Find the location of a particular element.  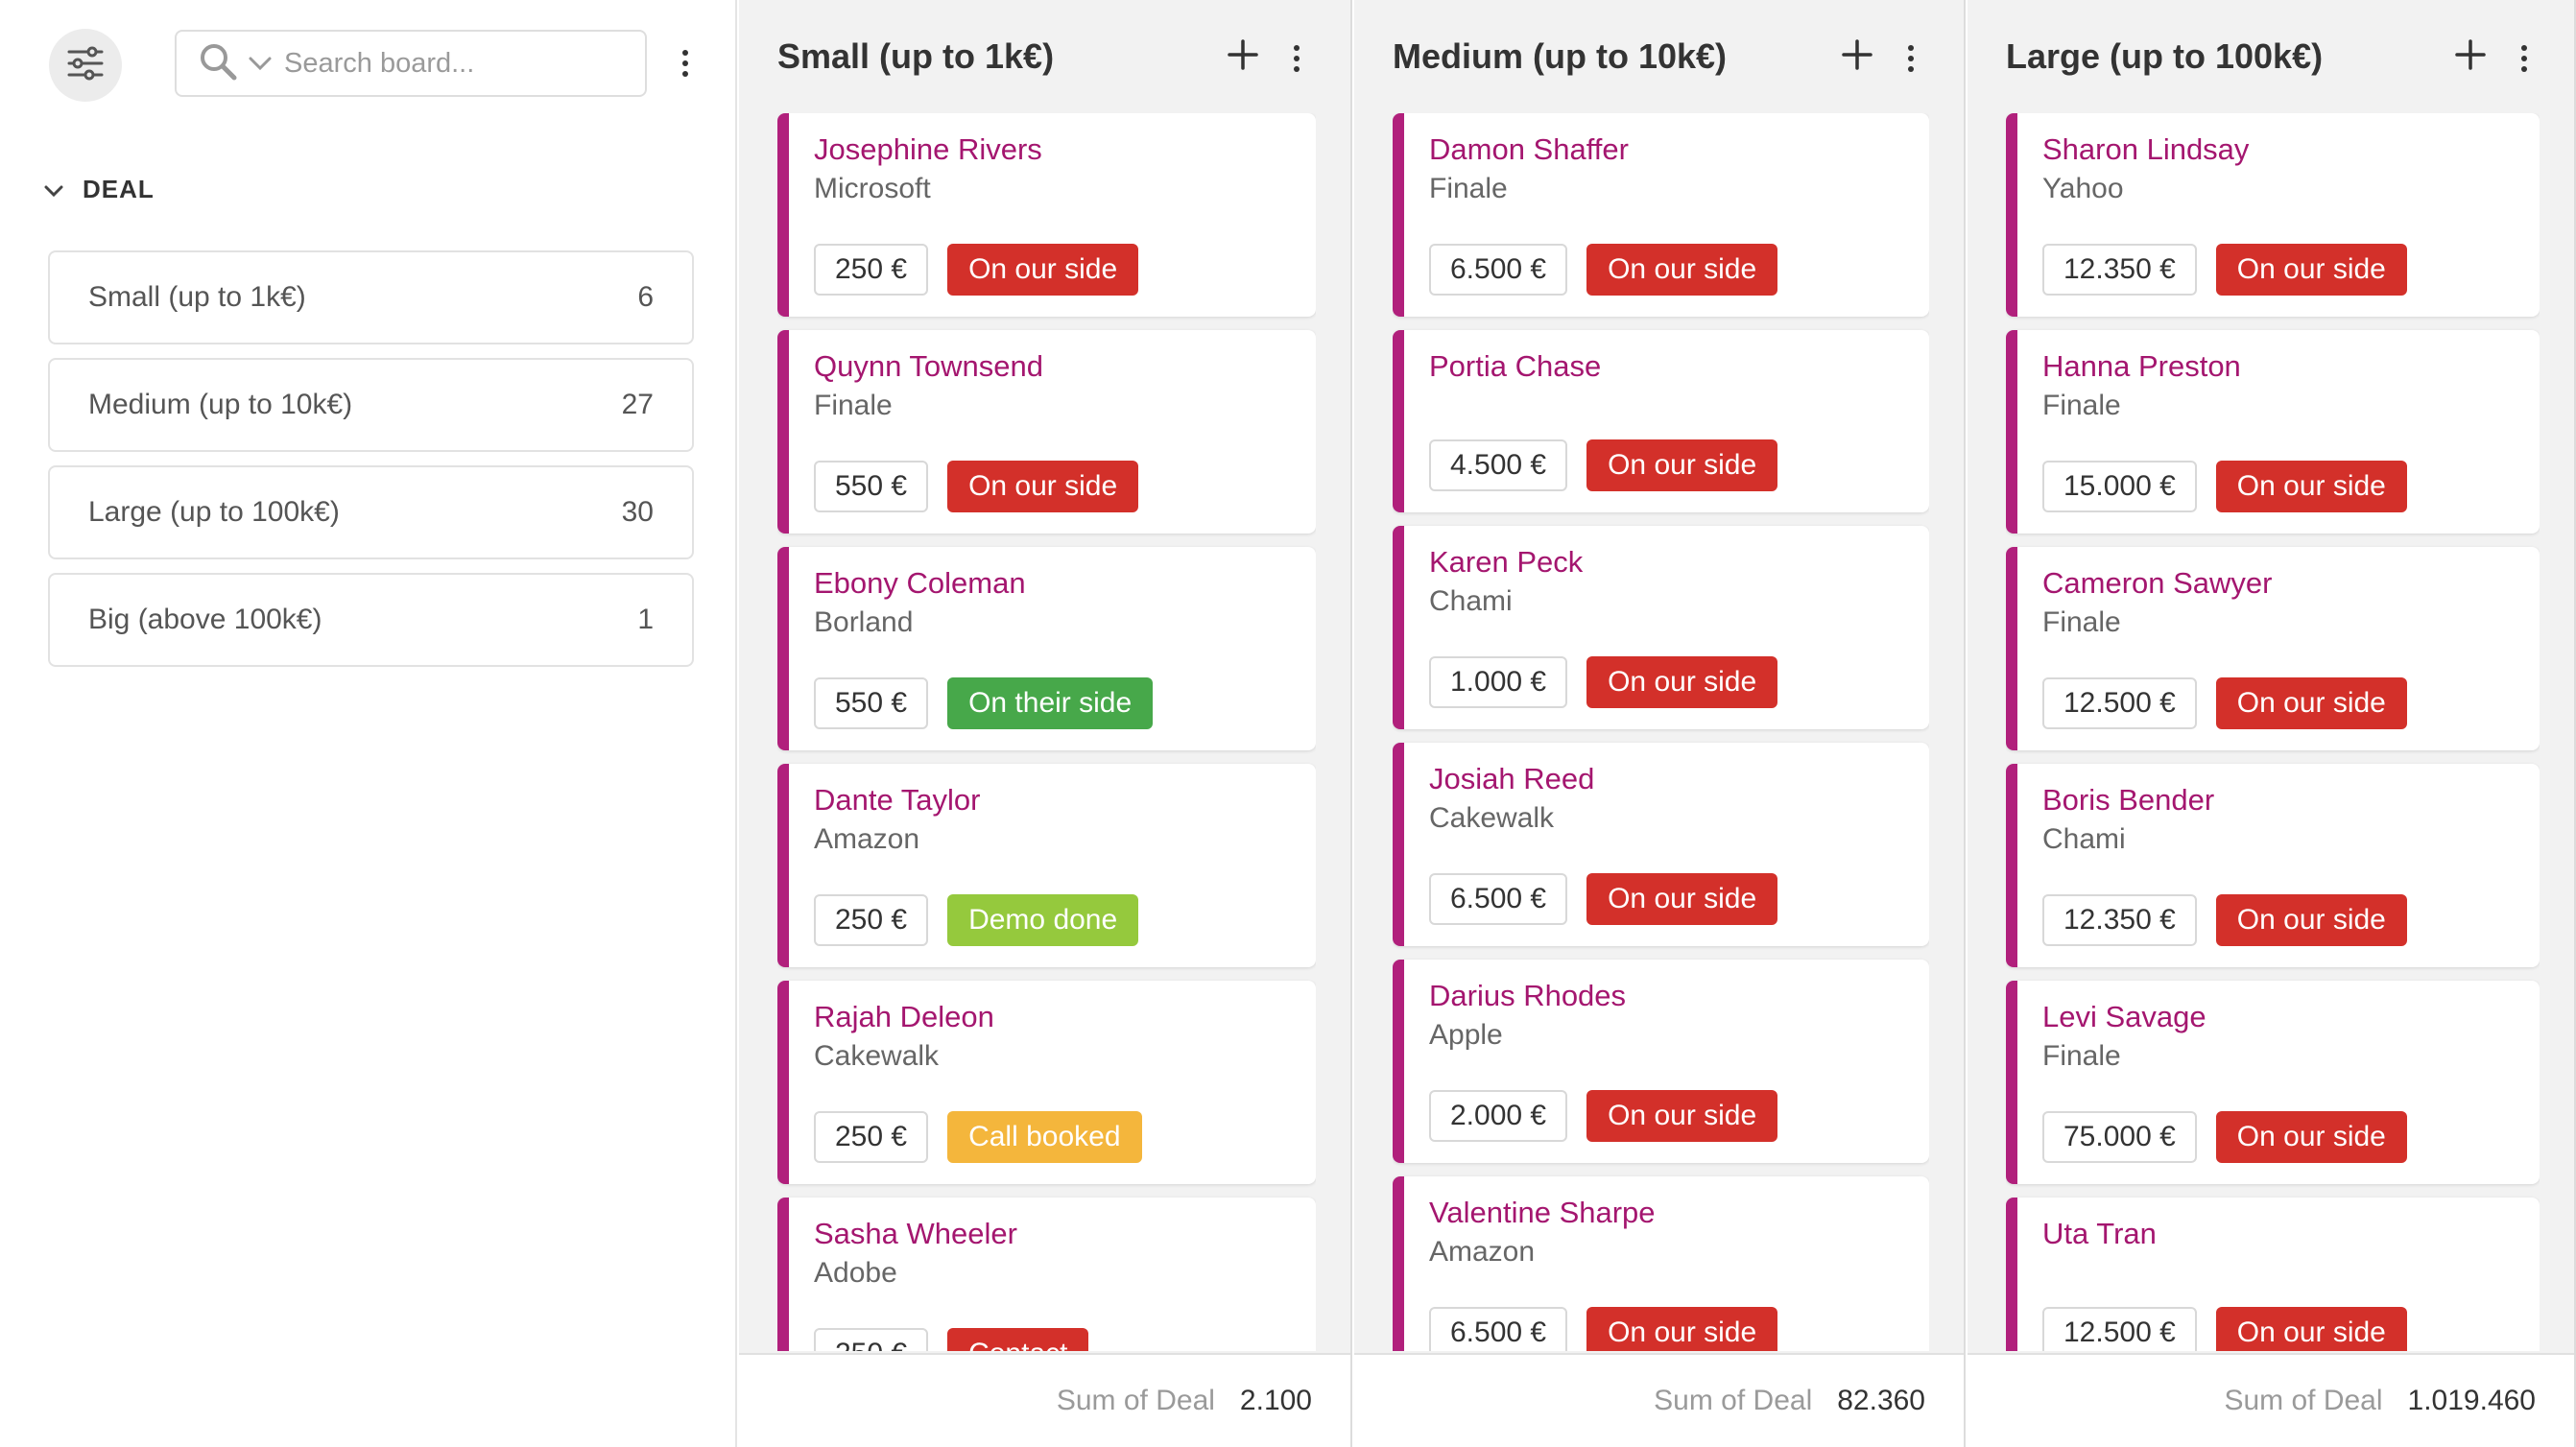

card-name: Sharon Lindsay is located at coordinates (2146, 149).